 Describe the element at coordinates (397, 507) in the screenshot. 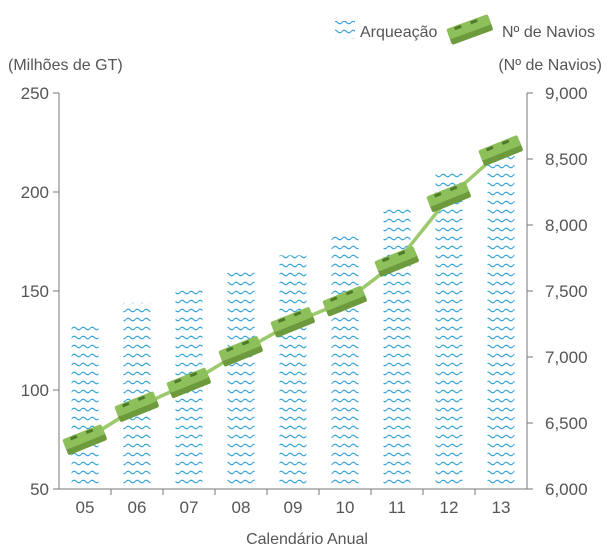

I see `x-tick-label-11: 11` at that location.